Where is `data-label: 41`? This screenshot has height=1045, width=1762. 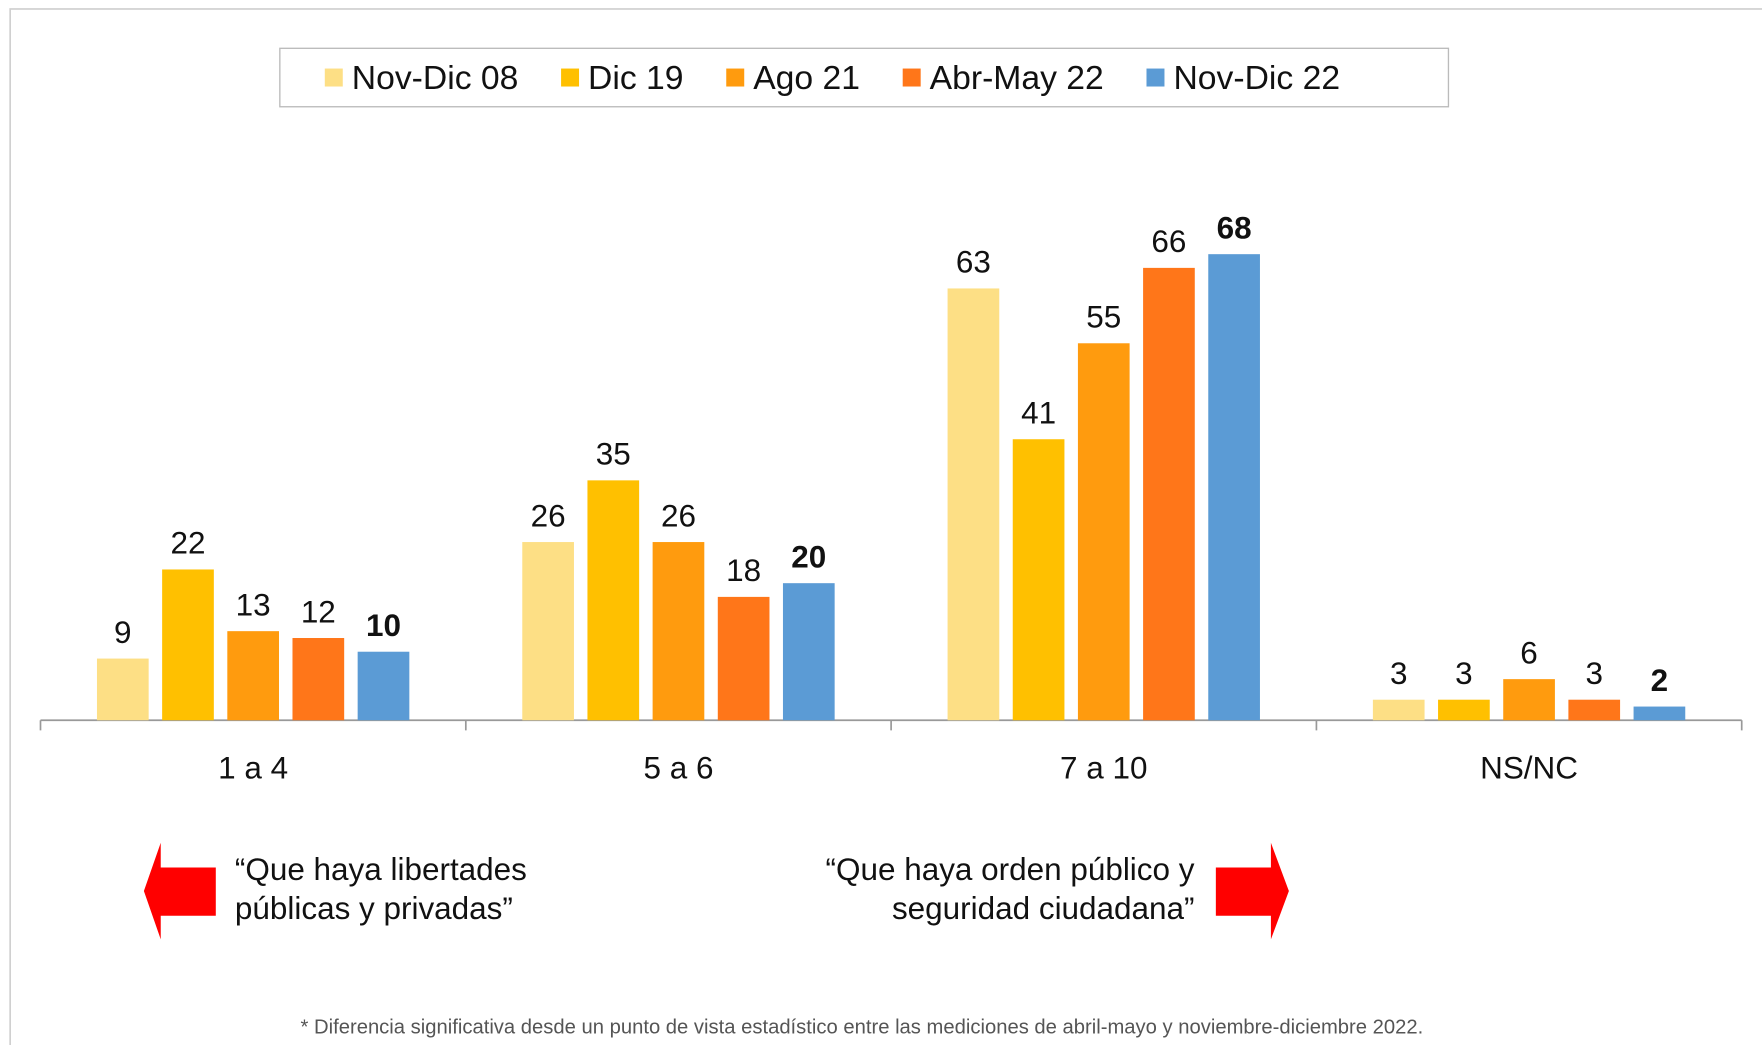
data-label: 41 is located at coordinates (1038, 413).